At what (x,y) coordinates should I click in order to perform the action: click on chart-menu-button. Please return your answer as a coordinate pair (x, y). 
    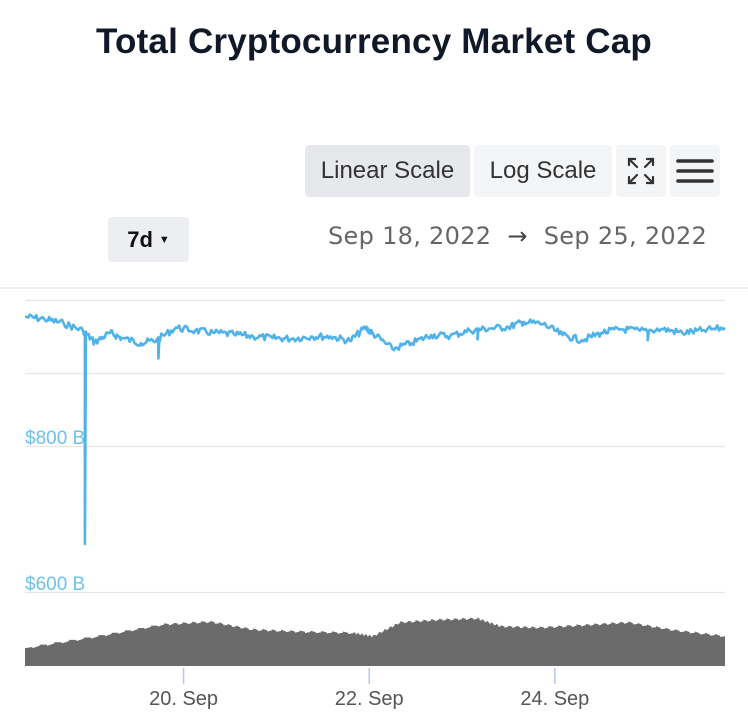
    Looking at the image, I should click on (695, 171).